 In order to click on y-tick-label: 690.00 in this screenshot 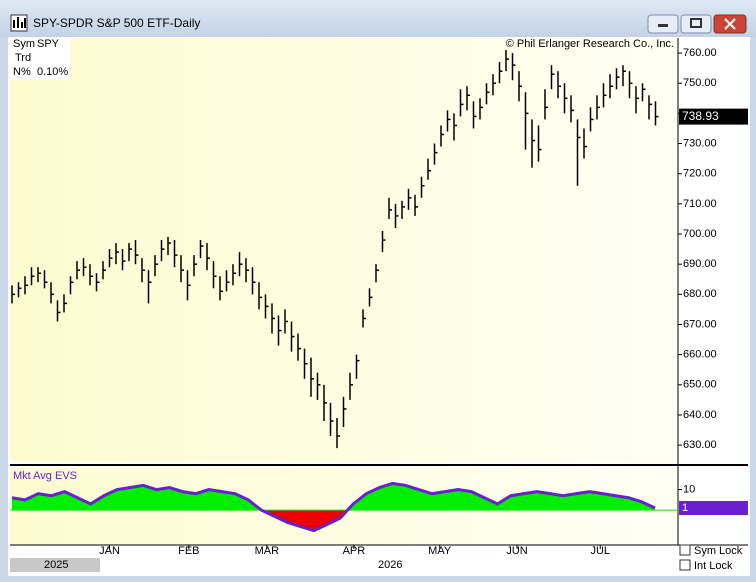, I will do `click(700, 264)`.